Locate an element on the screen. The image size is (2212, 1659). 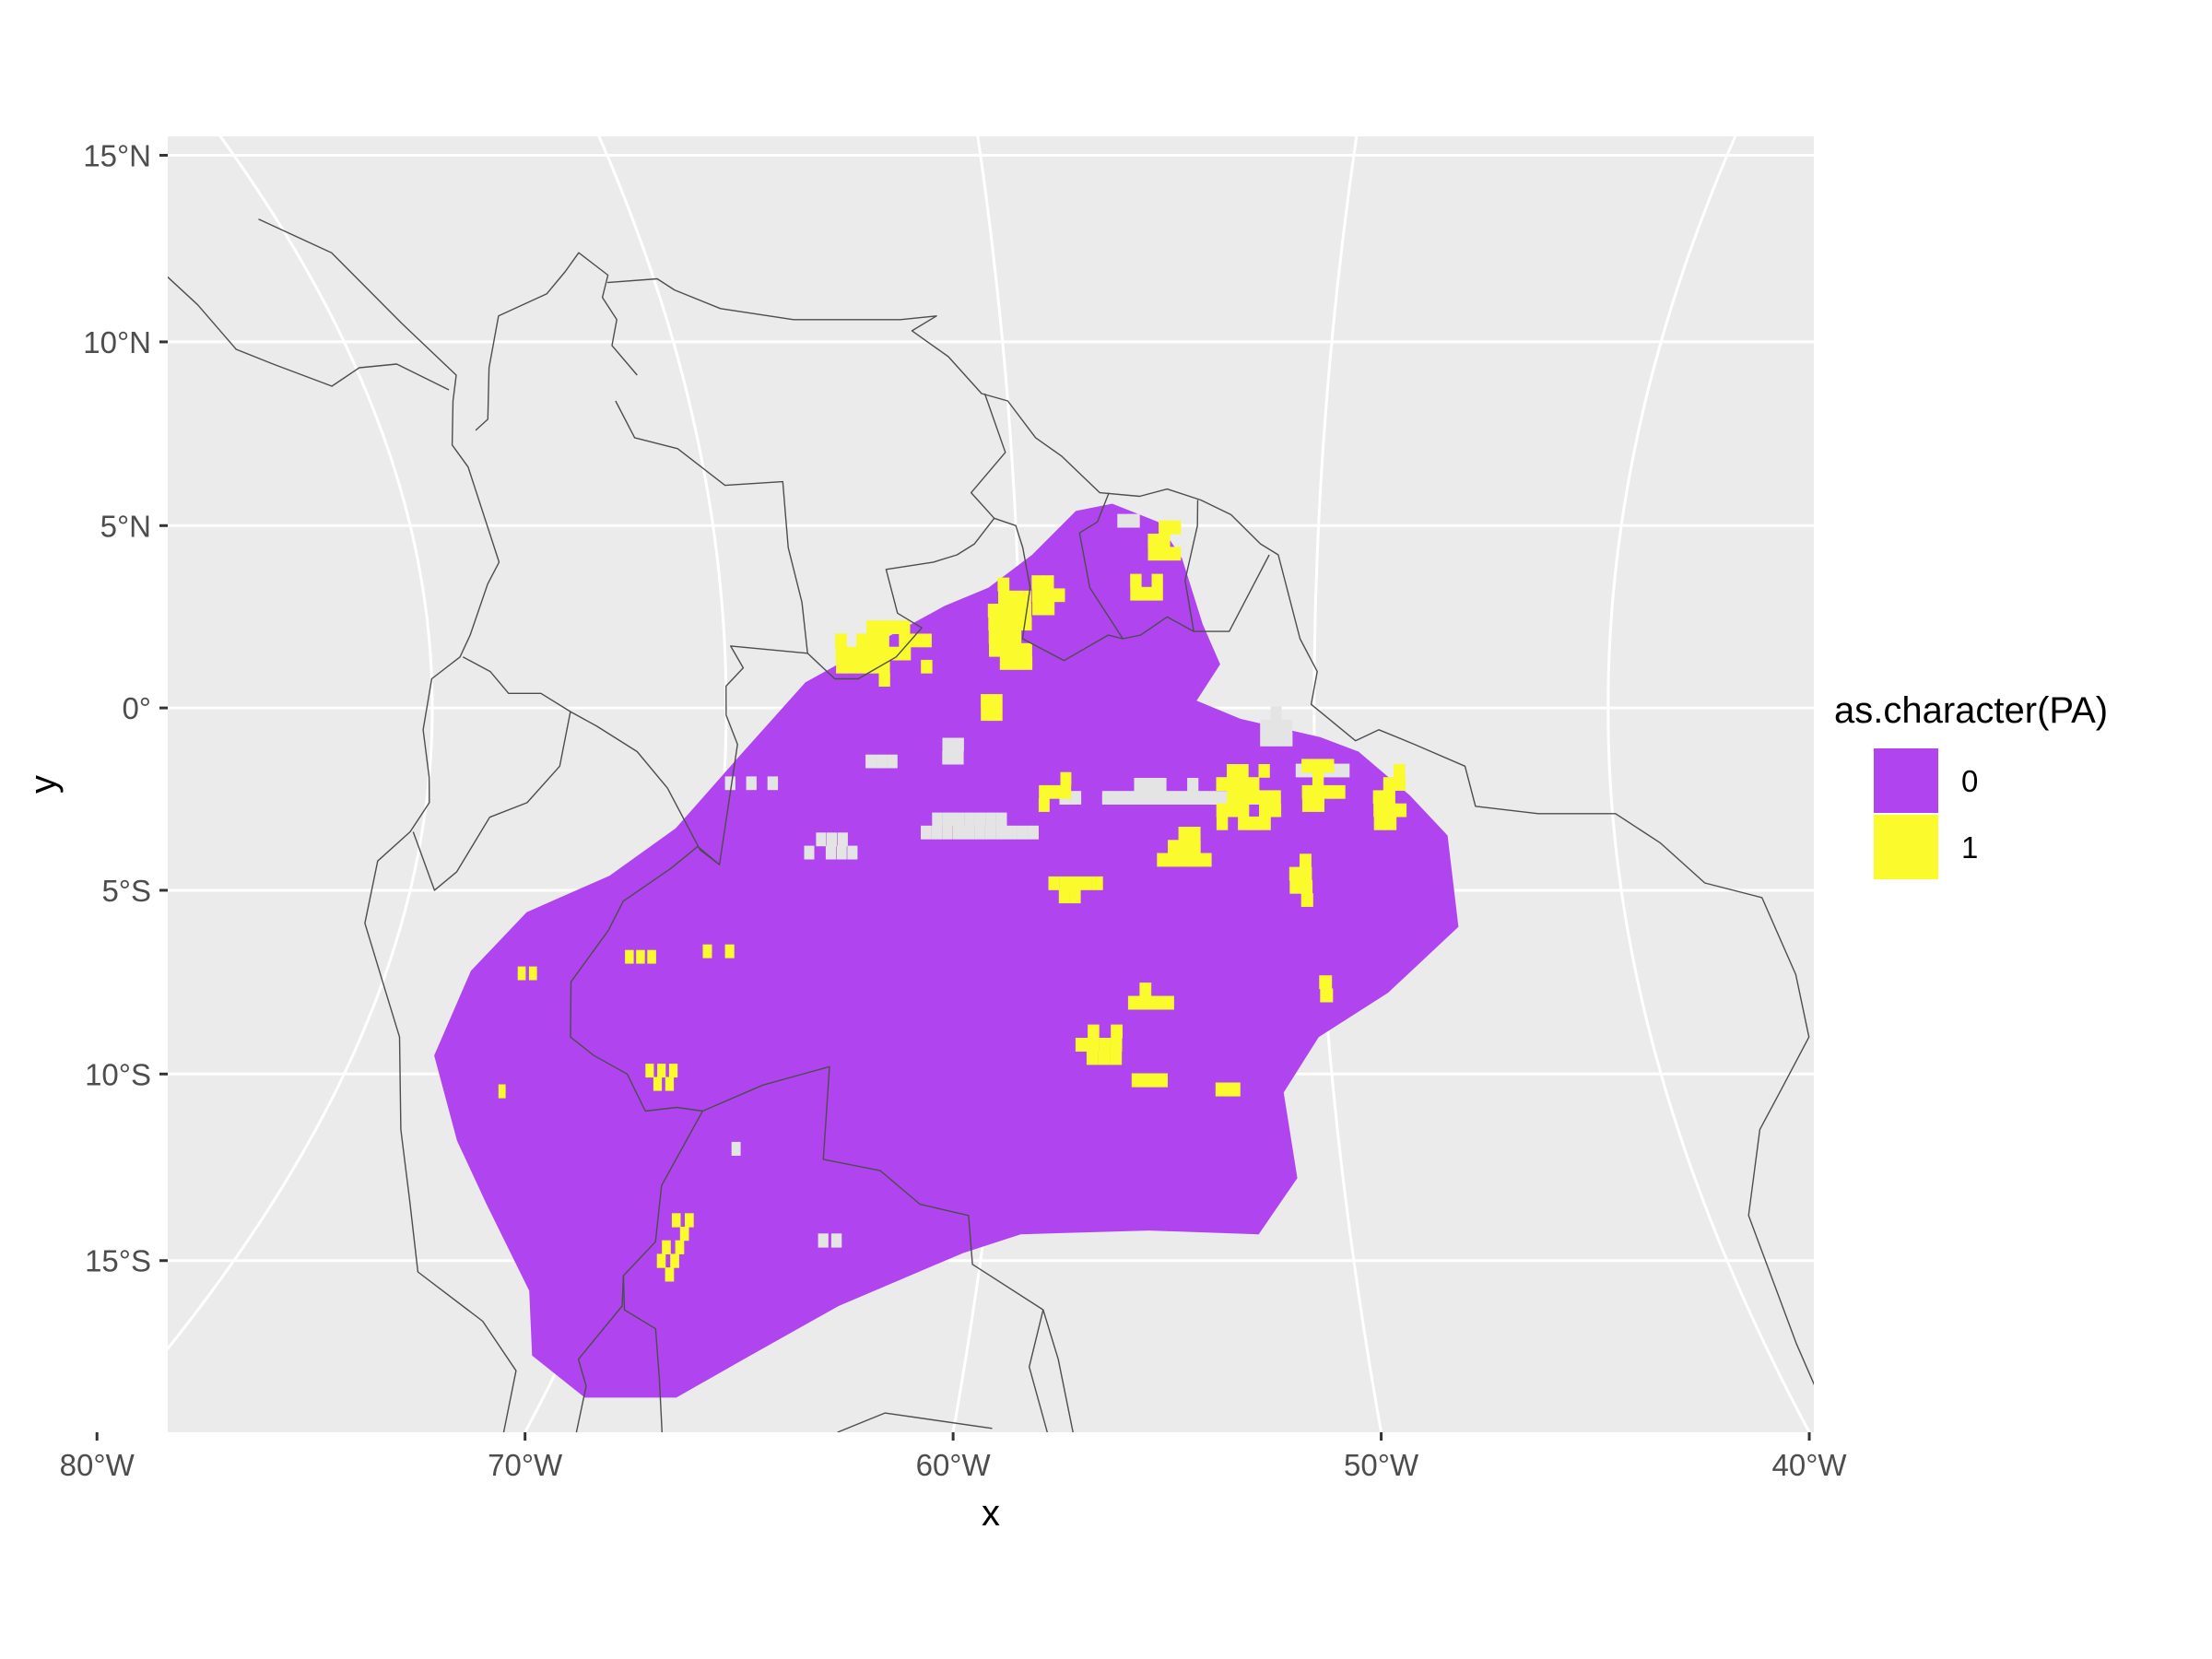
y-tick-label-1: 10°N is located at coordinates (117, 342).